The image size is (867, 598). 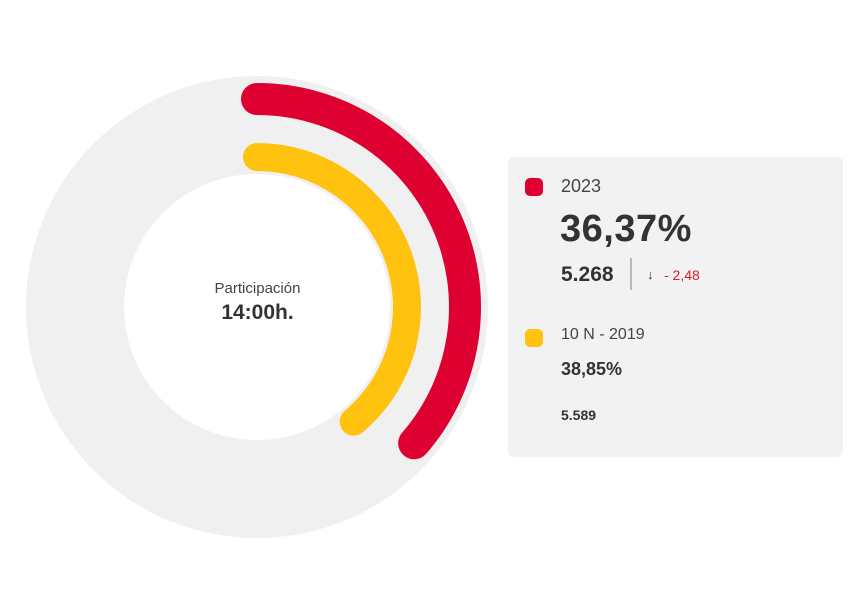 I want to click on legend-percent-2019: 38,85%, so click(x=592, y=369).